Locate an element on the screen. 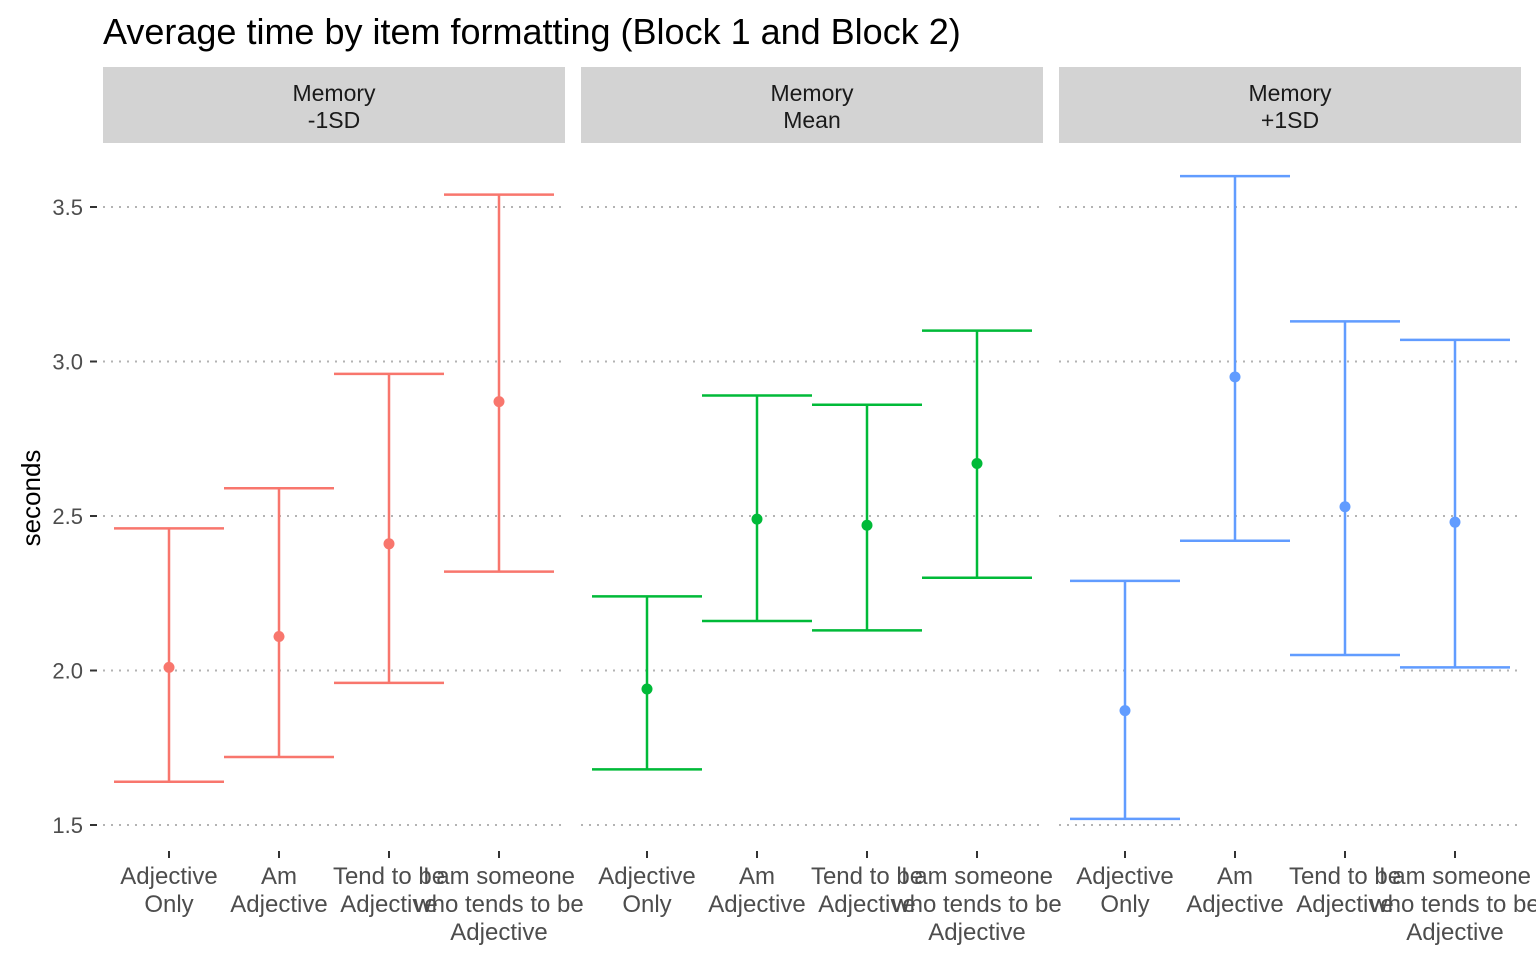  y-axis-label: seconds is located at coordinates (31, 498).